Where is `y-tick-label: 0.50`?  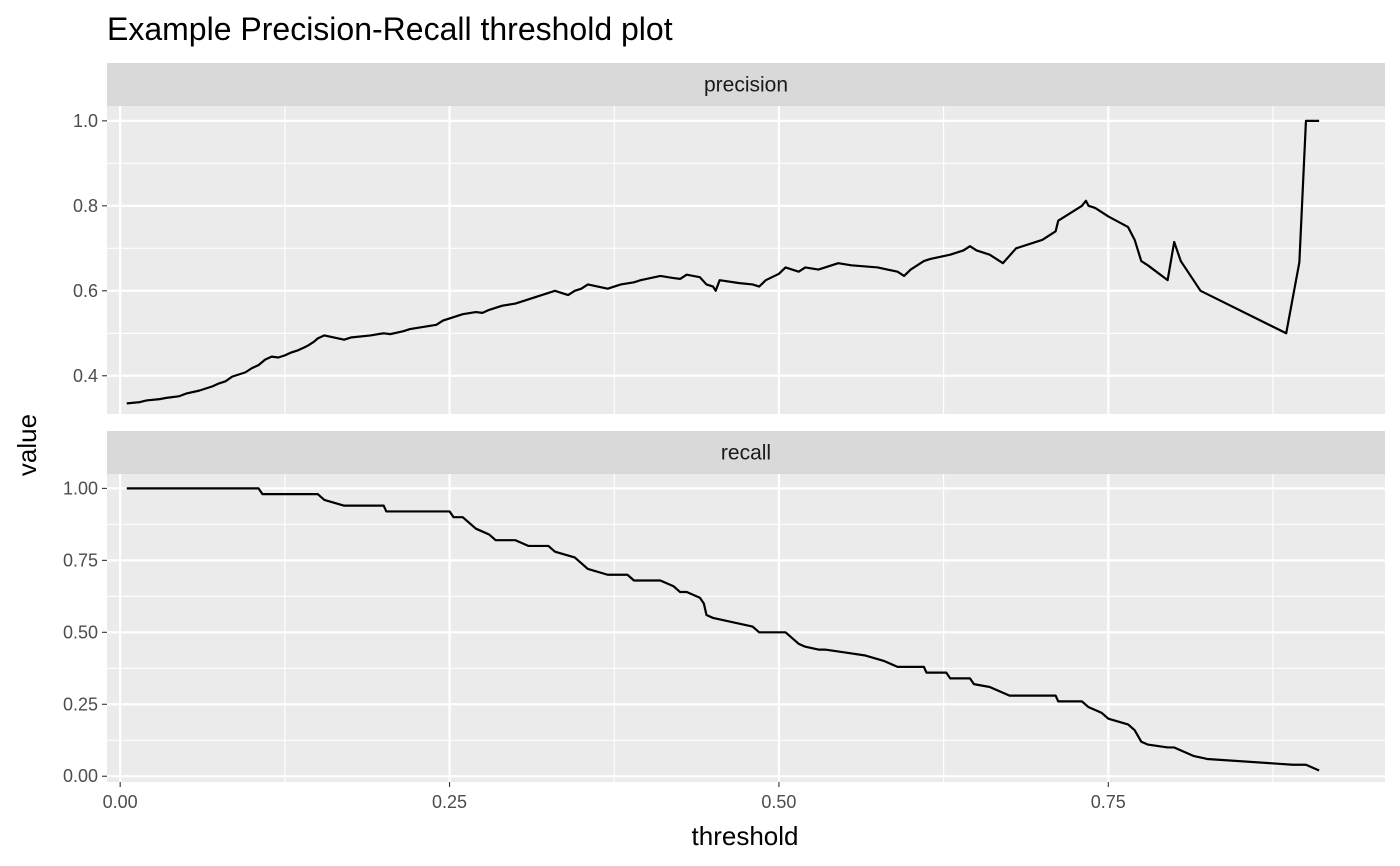
y-tick-label: 0.50 is located at coordinates (80, 632).